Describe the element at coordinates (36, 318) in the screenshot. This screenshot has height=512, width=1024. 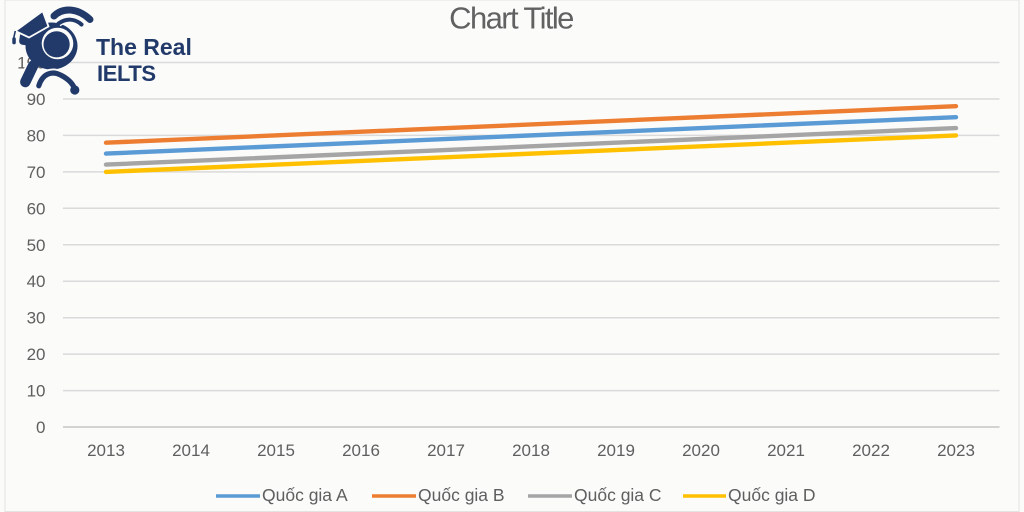
I see `svg-text: 30` at that location.